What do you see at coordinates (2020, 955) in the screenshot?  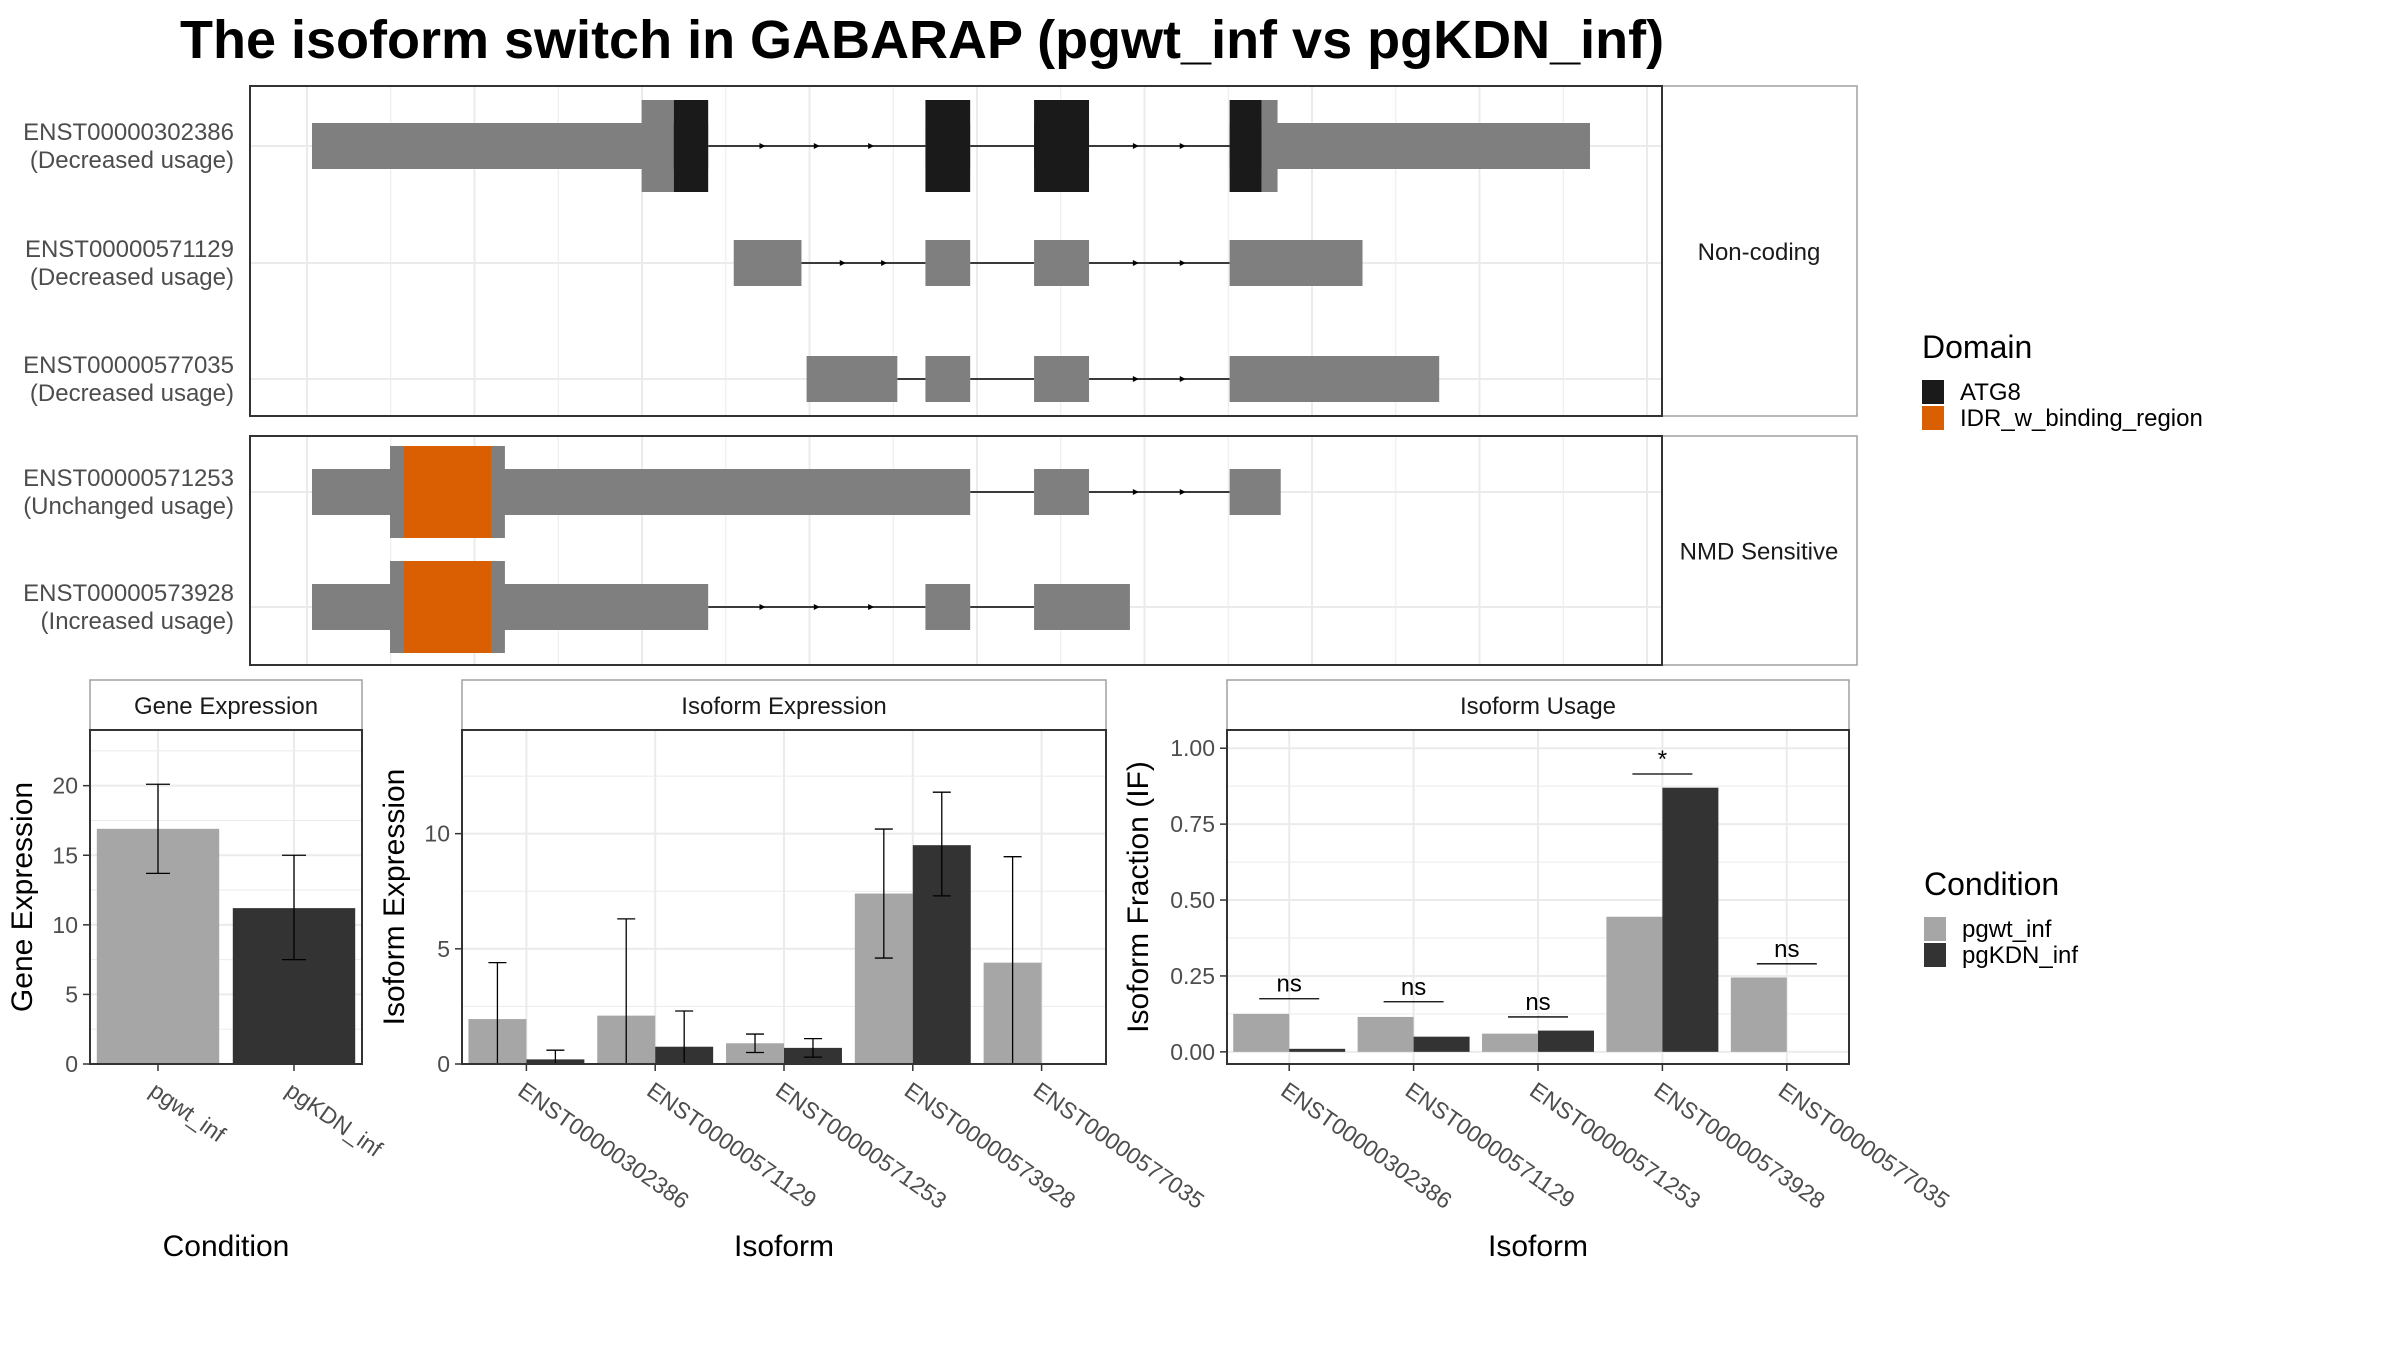 I see `legend-label: pgKDN_inf` at bounding box center [2020, 955].